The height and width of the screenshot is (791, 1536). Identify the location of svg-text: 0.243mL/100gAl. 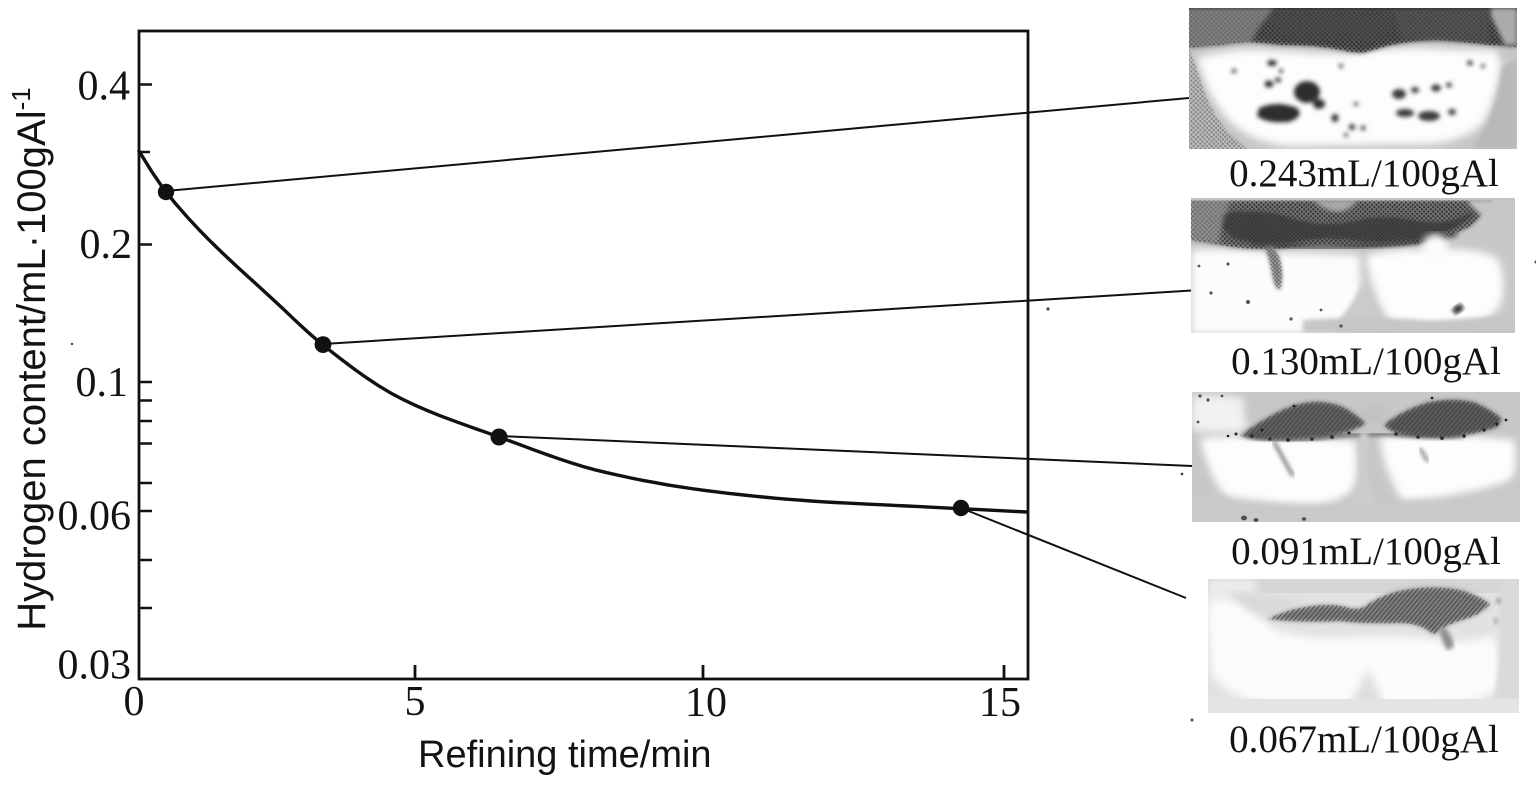
(1364, 173).